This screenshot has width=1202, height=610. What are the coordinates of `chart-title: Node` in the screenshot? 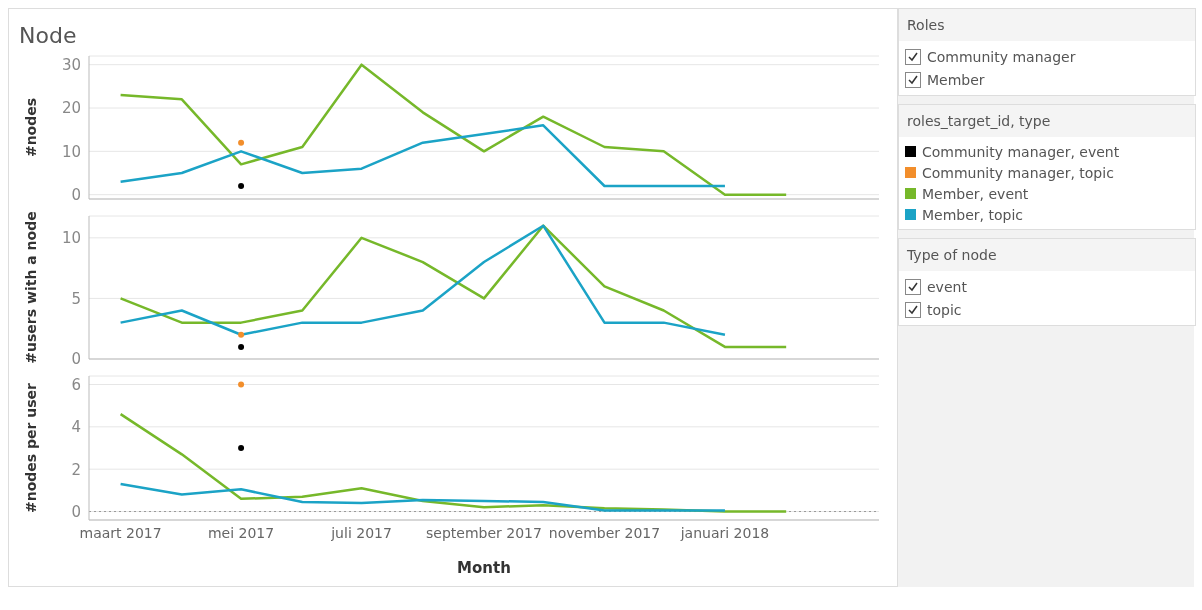 It's located at (48, 35).